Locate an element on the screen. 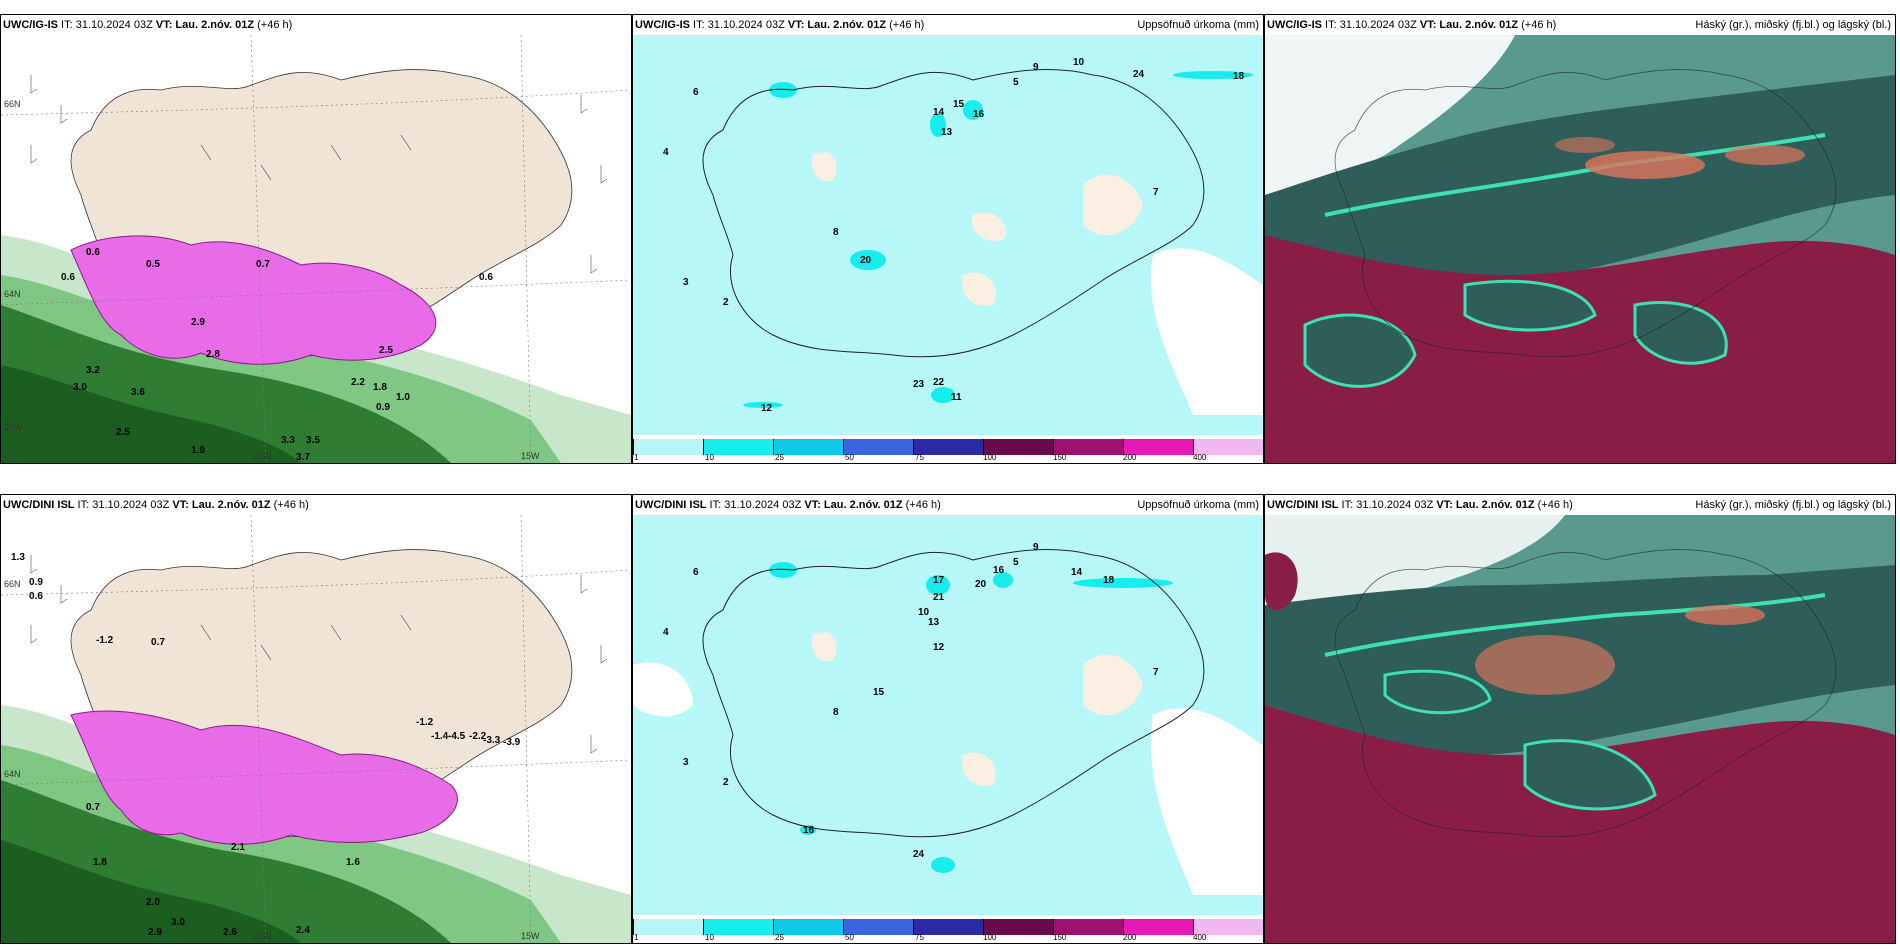 This screenshot has width=1900, height=950. precip-value: 4 is located at coordinates (666, 152).